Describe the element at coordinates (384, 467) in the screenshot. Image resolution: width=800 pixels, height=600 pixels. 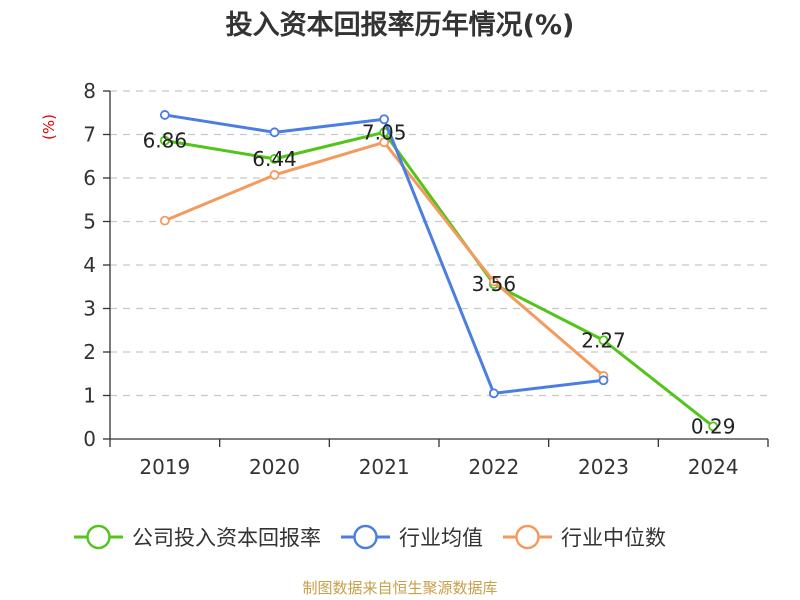
I see `x-tick-label: 2021` at that location.